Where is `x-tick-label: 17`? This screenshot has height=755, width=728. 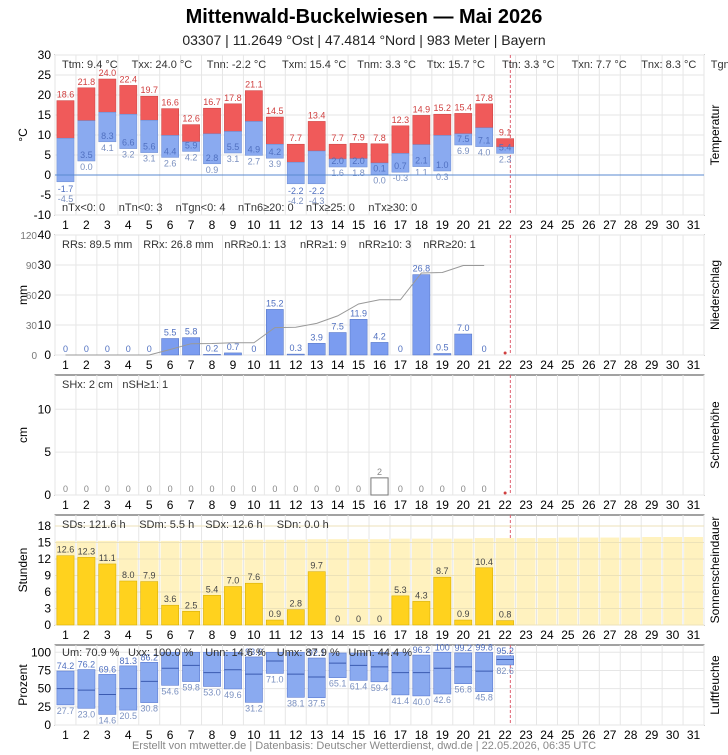
x-tick-label: 17 is located at coordinates (401, 365).